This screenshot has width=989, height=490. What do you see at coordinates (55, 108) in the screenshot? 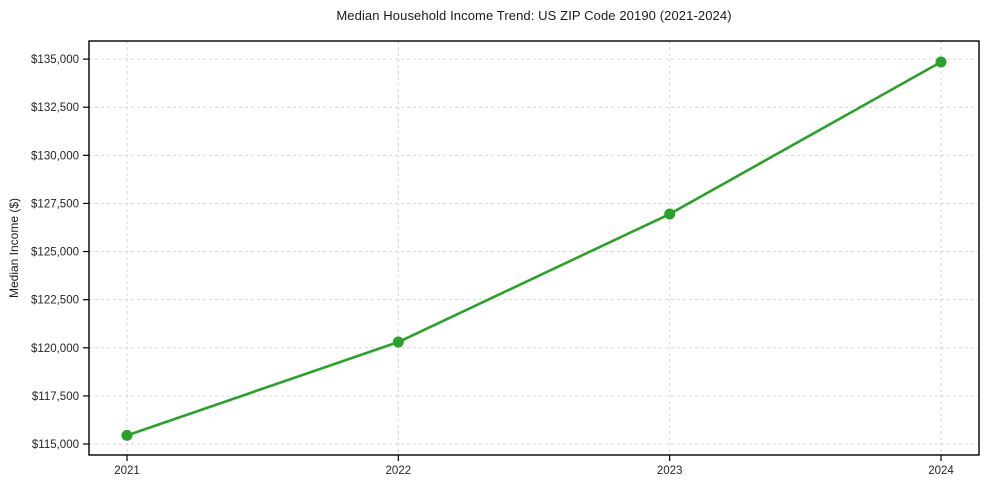
I see `y-tick-label: $132,500` at bounding box center [55, 108].